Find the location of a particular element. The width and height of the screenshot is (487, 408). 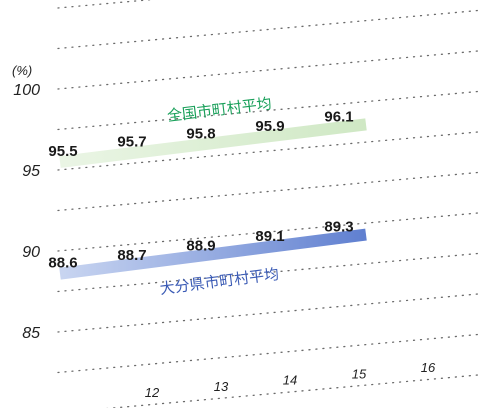

data-label: 95.5 is located at coordinates (62, 151).